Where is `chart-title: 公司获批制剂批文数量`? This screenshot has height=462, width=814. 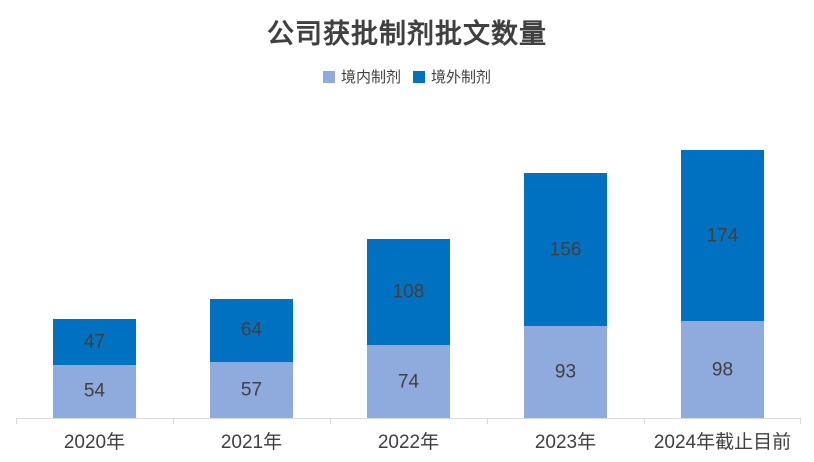 chart-title: 公司获批制剂批文数量 is located at coordinates (407, 34).